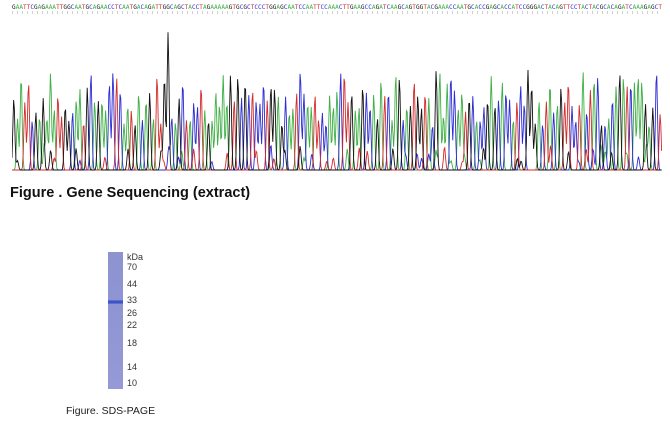  I want to click on marker-label: 18, so click(132, 343).